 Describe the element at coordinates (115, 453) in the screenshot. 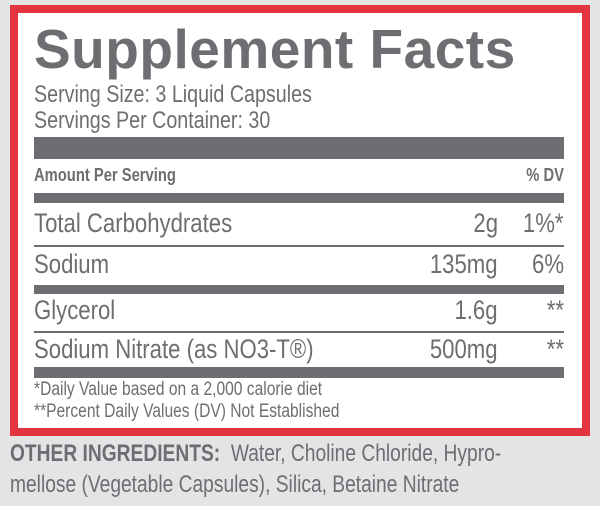

I see `other-ingredients-label: OTHER INGREDIENTS:` at that location.